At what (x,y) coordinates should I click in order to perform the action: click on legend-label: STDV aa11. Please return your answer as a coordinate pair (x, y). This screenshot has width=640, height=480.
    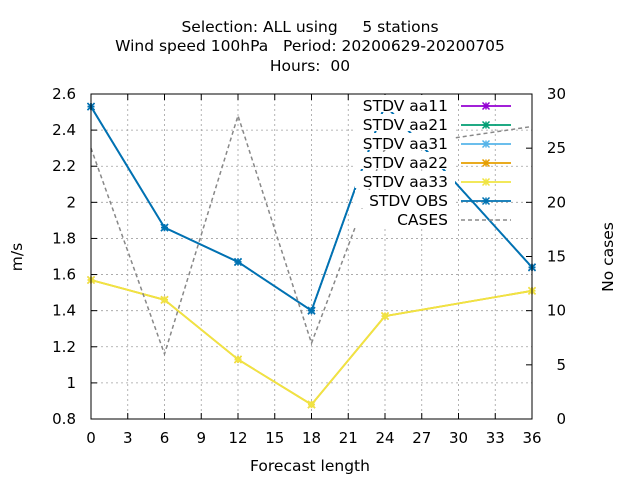
    Looking at the image, I should click on (405, 106).